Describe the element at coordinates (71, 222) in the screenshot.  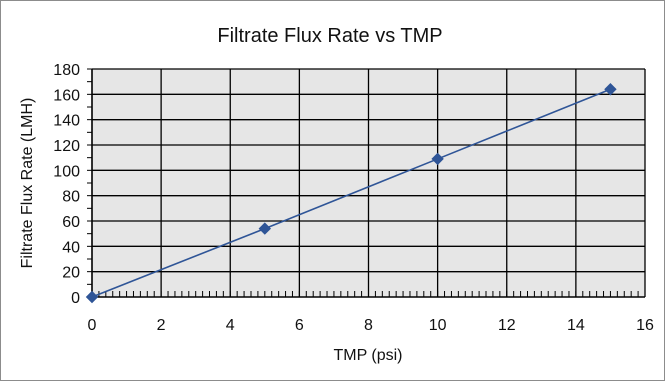
I see `y-tick-label: 60` at that location.